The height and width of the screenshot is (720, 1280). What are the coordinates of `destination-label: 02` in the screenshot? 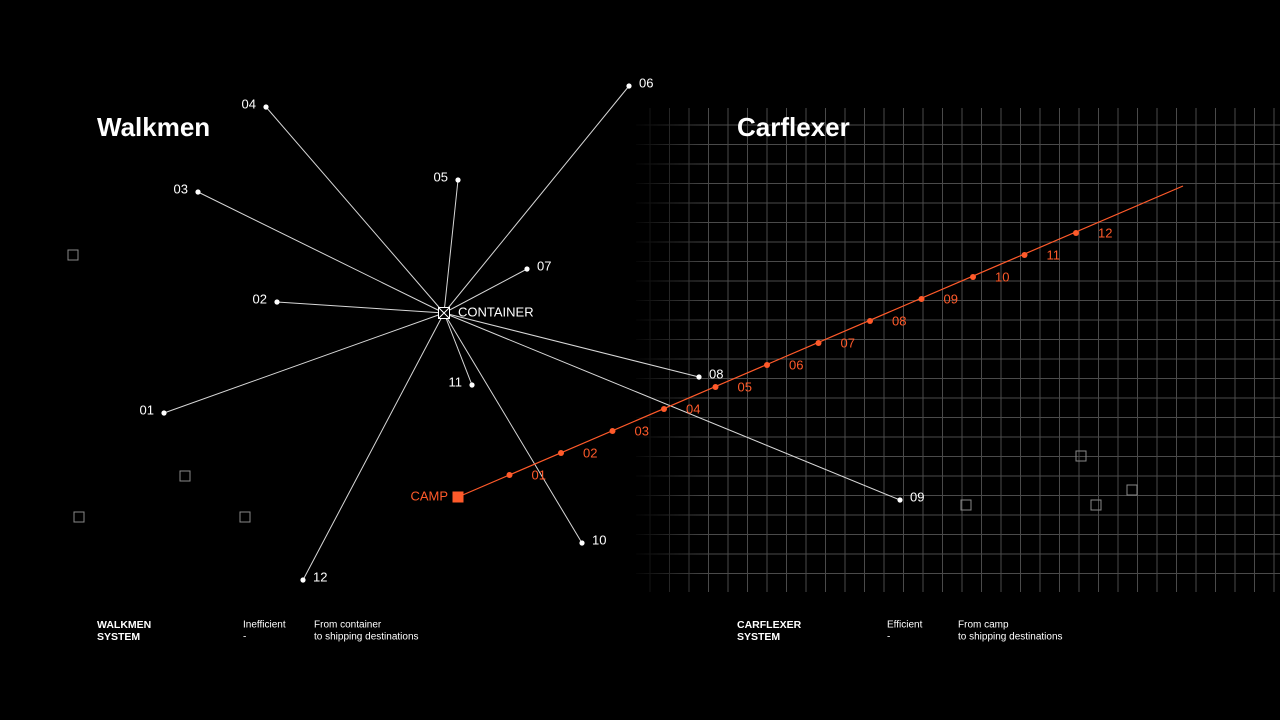 It's located at (260, 298).